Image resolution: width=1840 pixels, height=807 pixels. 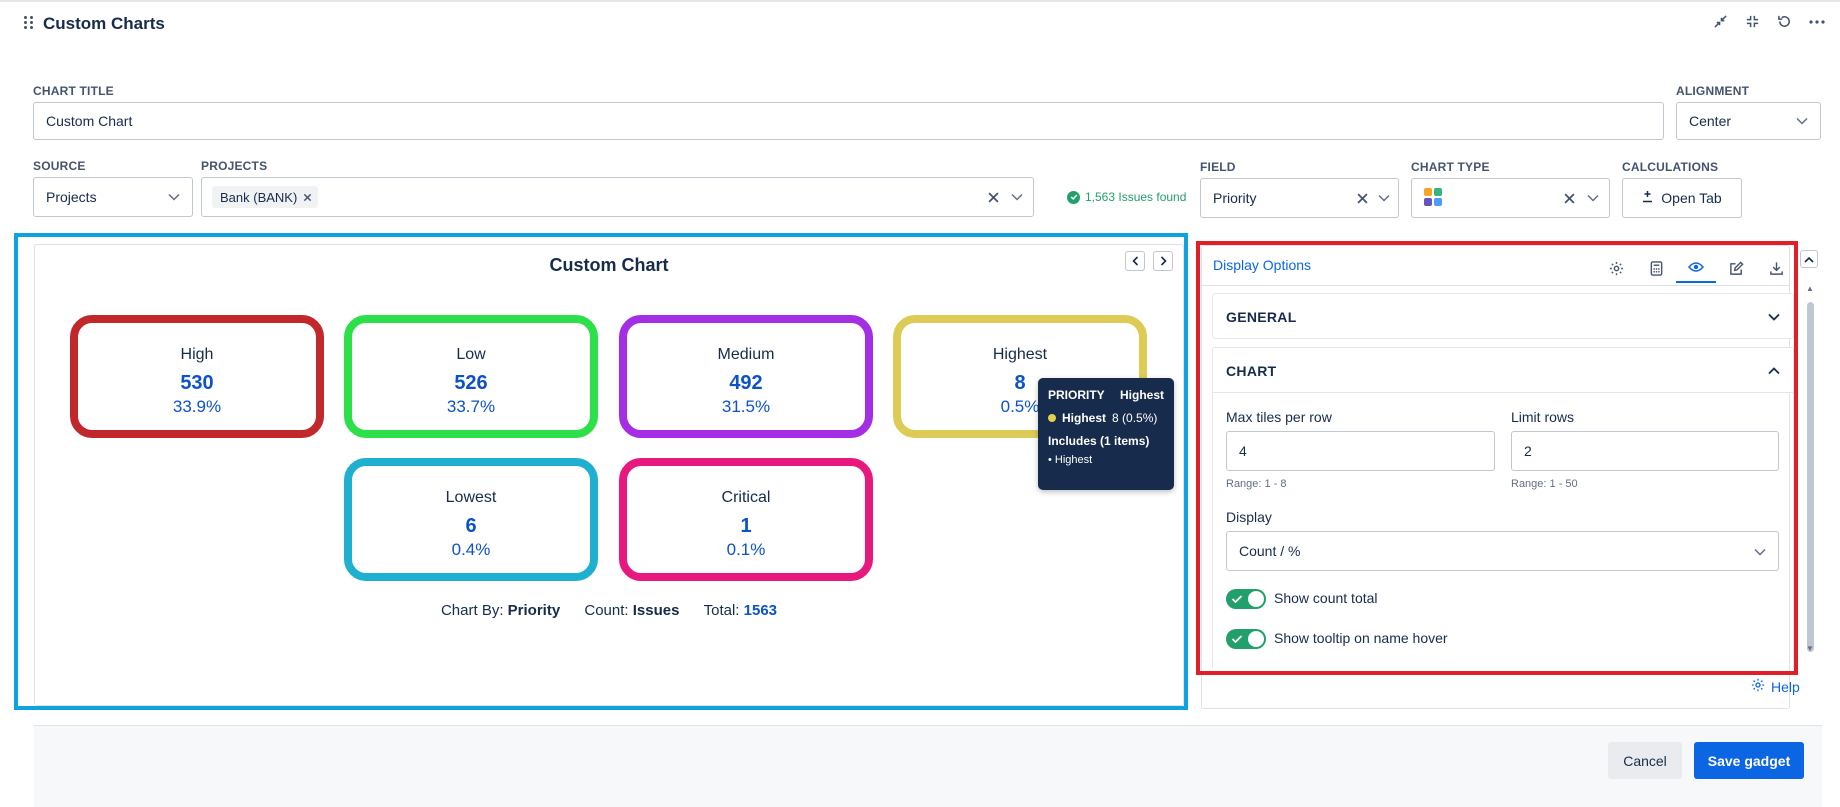 What do you see at coordinates (1810, 288) in the screenshot?
I see `scroll-up-icon: ▲` at bounding box center [1810, 288].